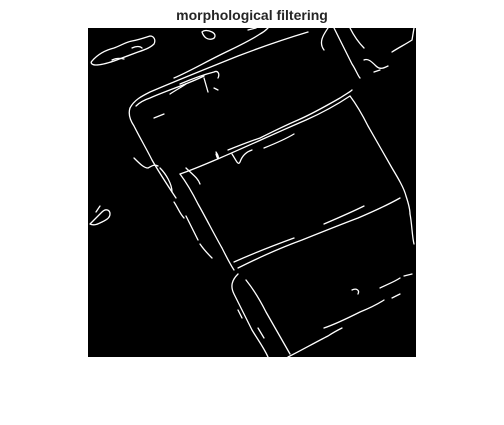  I want to click on edge-blob-top-left, so click(123, 50).